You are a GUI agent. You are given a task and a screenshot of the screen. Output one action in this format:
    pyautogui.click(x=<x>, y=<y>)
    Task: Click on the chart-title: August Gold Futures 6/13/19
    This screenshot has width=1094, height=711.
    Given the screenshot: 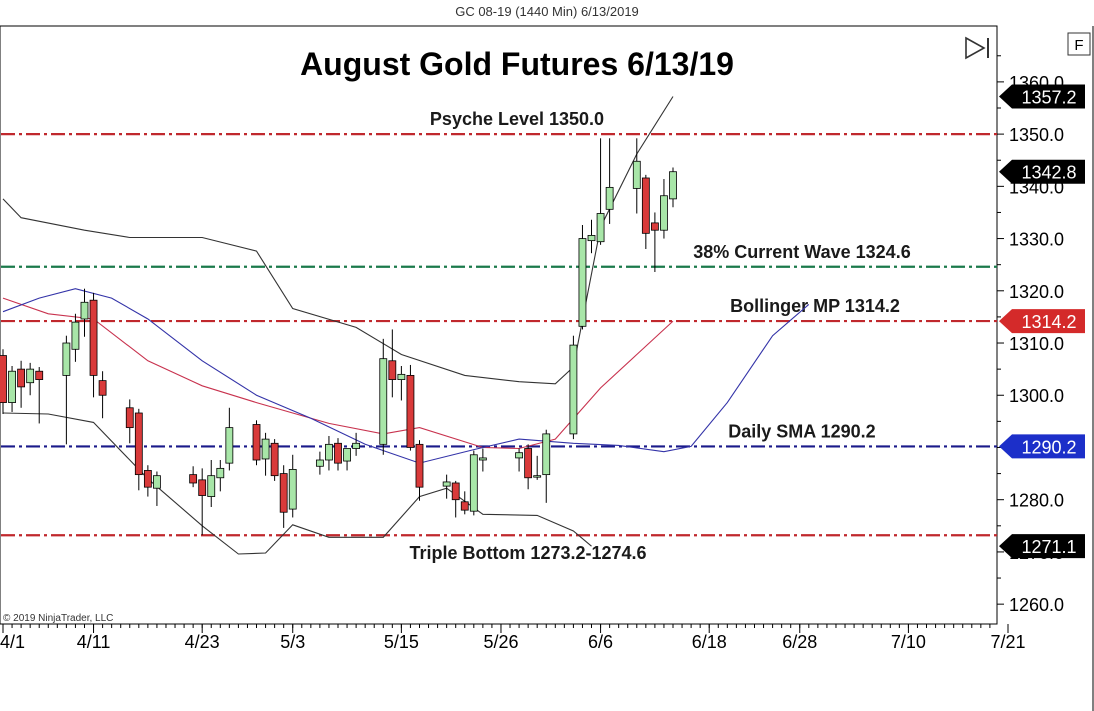 What is the action you would take?
    pyautogui.click(x=517, y=64)
    